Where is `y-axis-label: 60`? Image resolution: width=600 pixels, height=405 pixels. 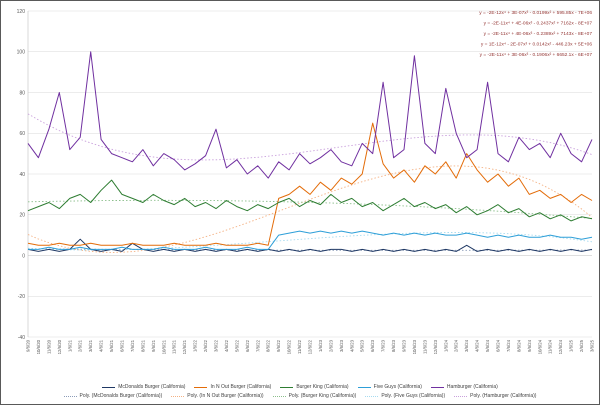
y-axis-label: 60 is located at coordinates (22, 134).